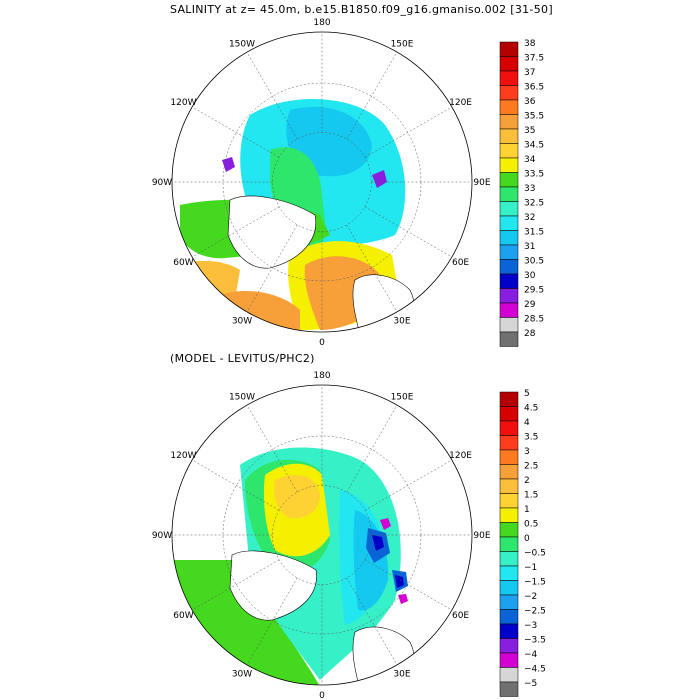  What do you see at coordinates (531, 409) in the screenshot?
I see `colorbar-tick-label: 4.5` at bounding box center [531, 409].